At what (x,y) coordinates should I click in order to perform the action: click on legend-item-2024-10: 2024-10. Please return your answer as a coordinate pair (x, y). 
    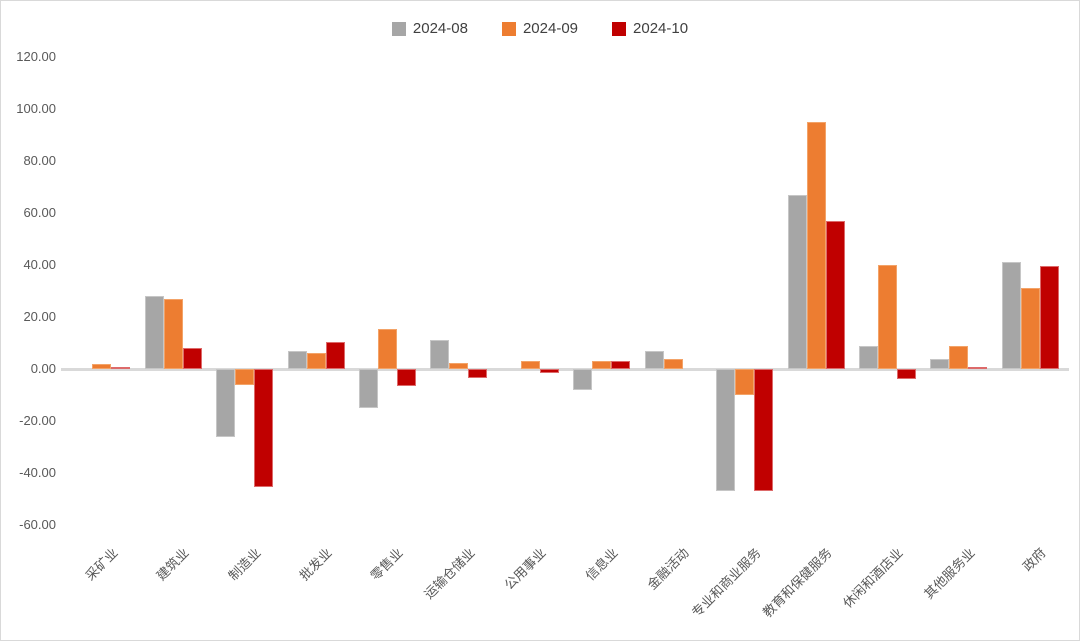
    Looking at the image, I should click on (650, 29).